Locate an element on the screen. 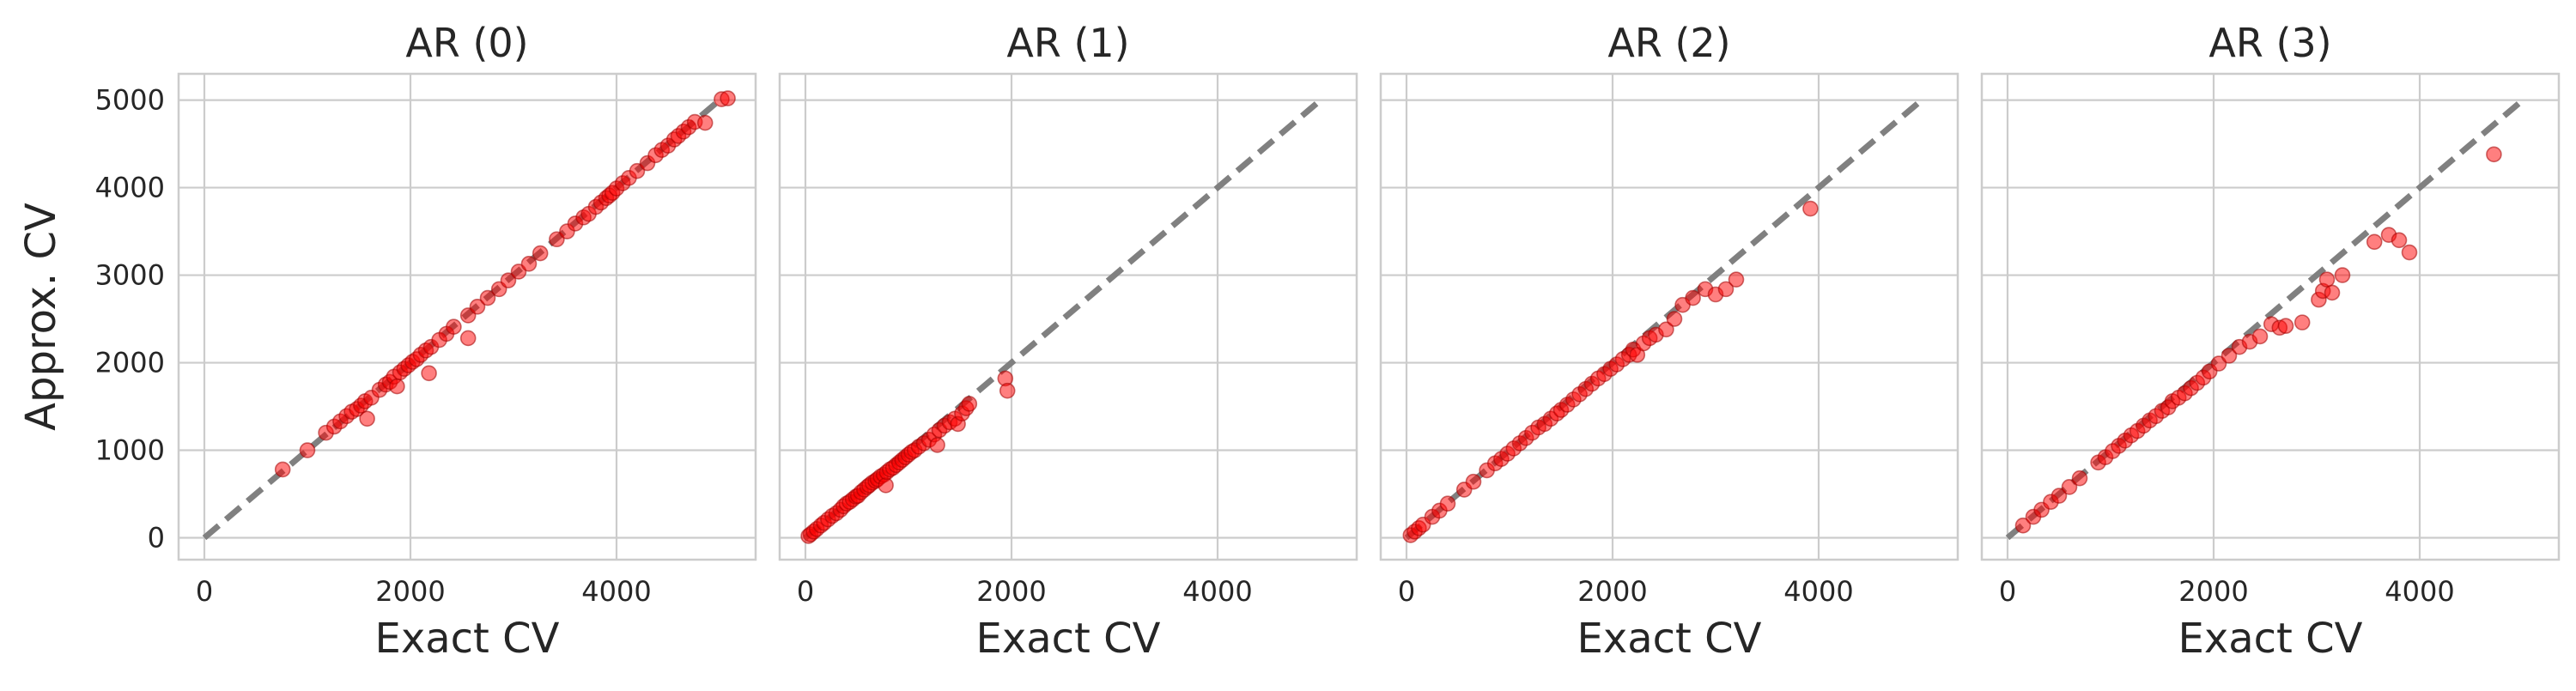 The width and height of the screenshot is (2576, 691). y-tick-label: 5000 is located at coordinates (130, 100).